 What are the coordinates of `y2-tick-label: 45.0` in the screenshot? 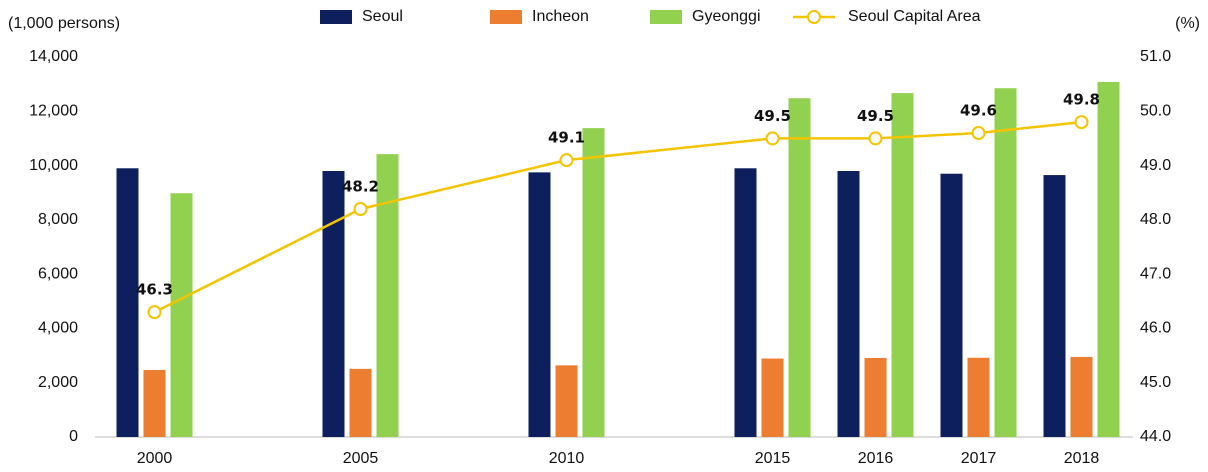 It's located at (1155, 382).